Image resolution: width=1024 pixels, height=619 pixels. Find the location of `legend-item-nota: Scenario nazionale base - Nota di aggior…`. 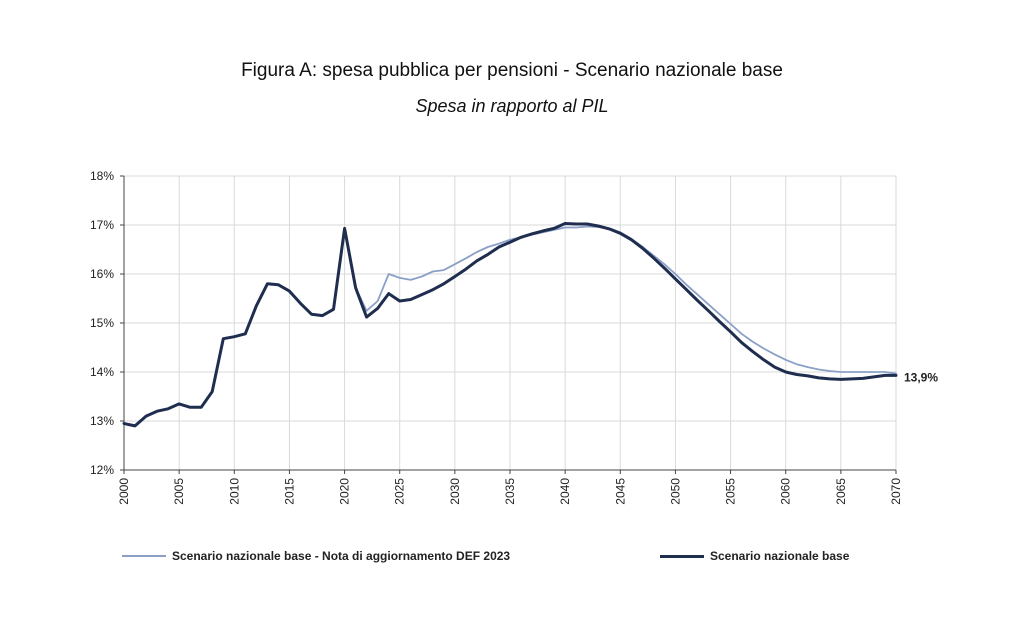

legend-item-nota: Scenario nazionale base - Nota di aggior… is located at coordinates (316, 556).